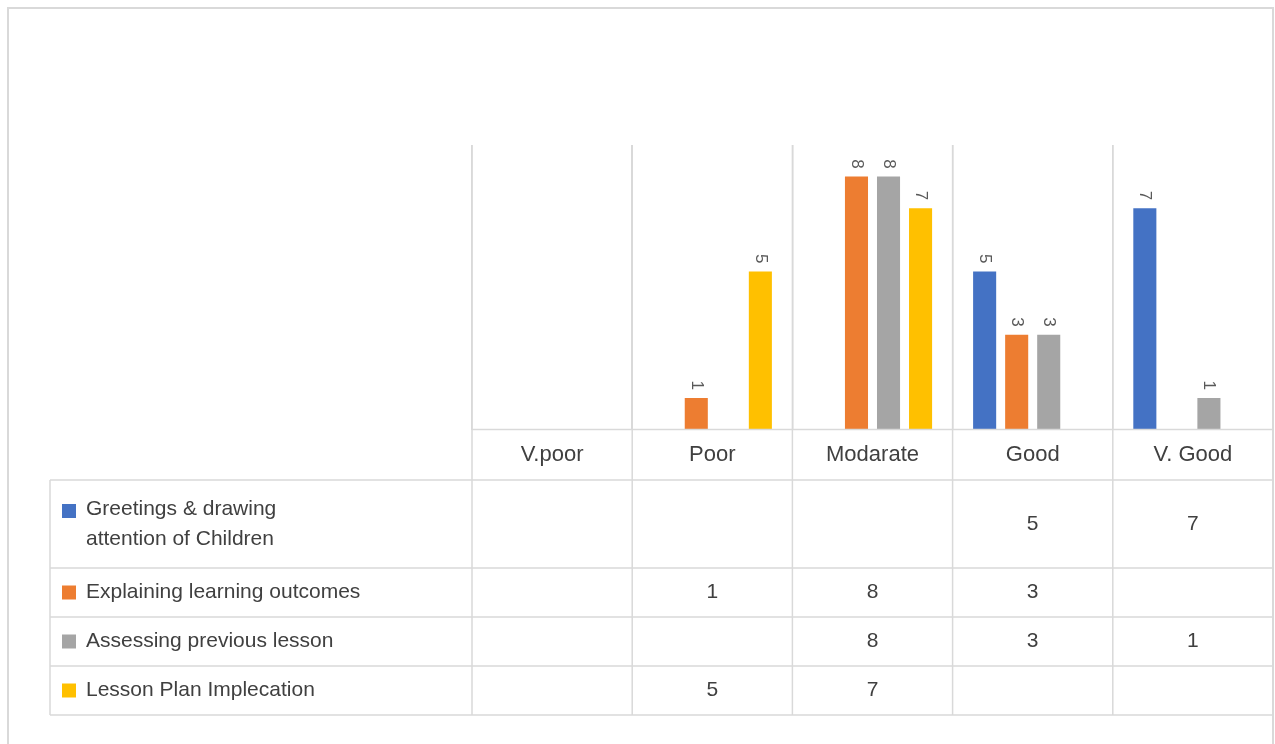 This screenshot has height=744, width=1275. I want to click on legend-label: Explaining learning outcomes, so click(223, 591).